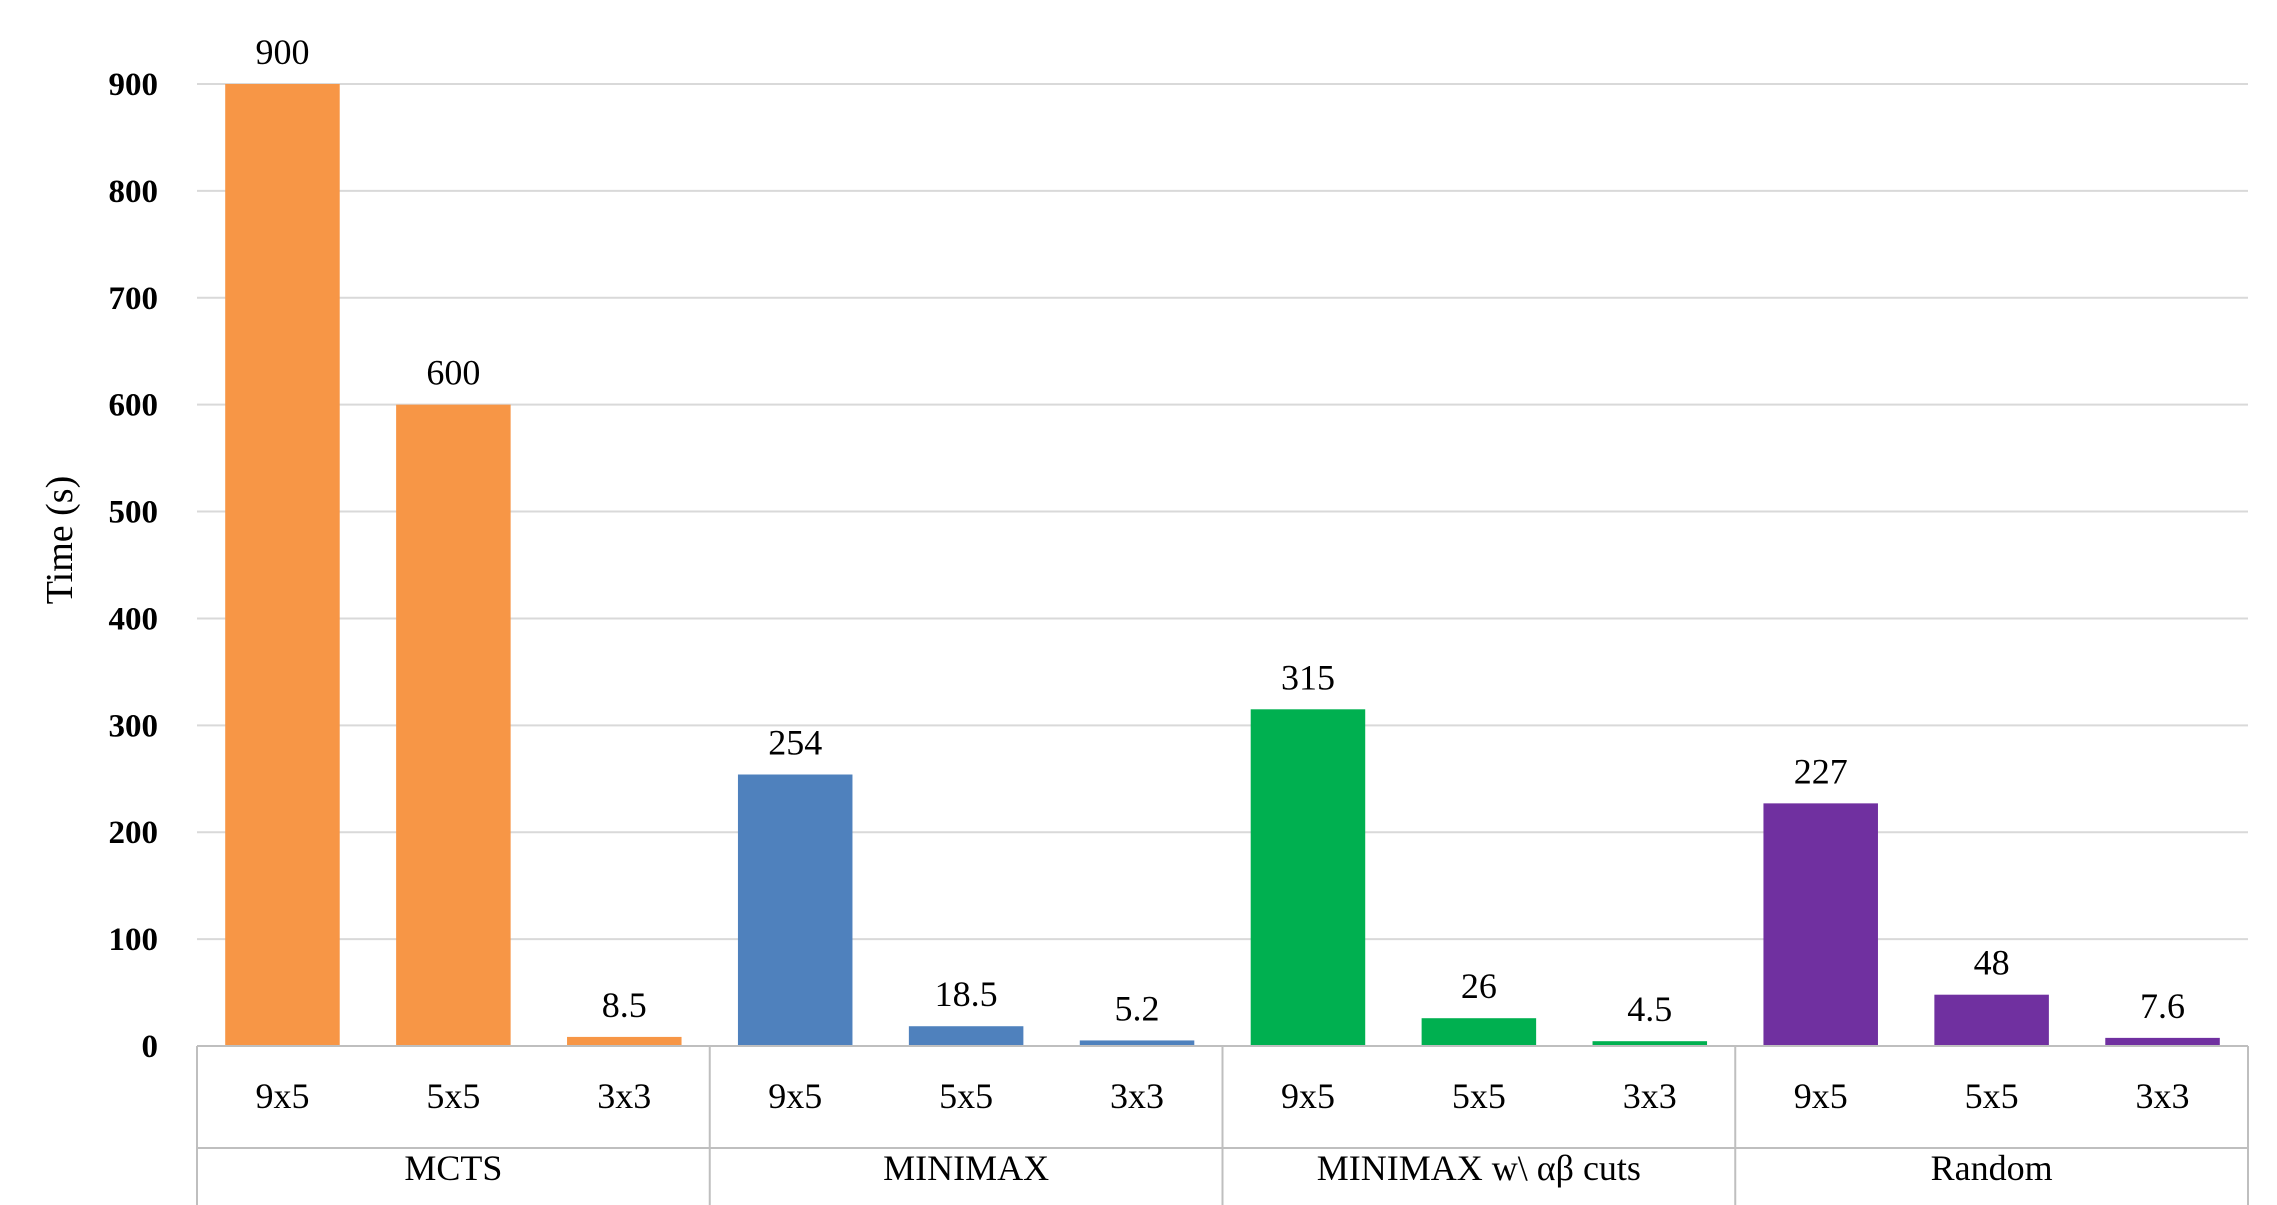 The image size is (2277, 1205). What do you see at coordinates (282, 52) in the screenshot?
I see `data-label: 900` at bounding box center [282, 52].